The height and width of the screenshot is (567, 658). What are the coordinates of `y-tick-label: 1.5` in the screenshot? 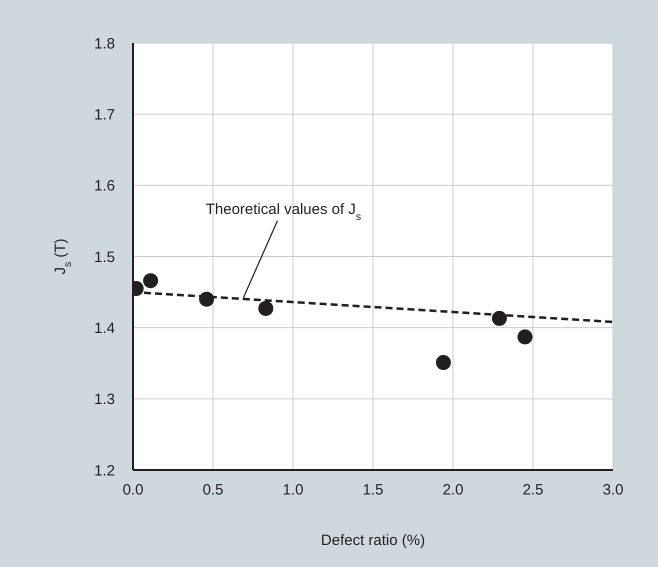 It's located at (104, 257).